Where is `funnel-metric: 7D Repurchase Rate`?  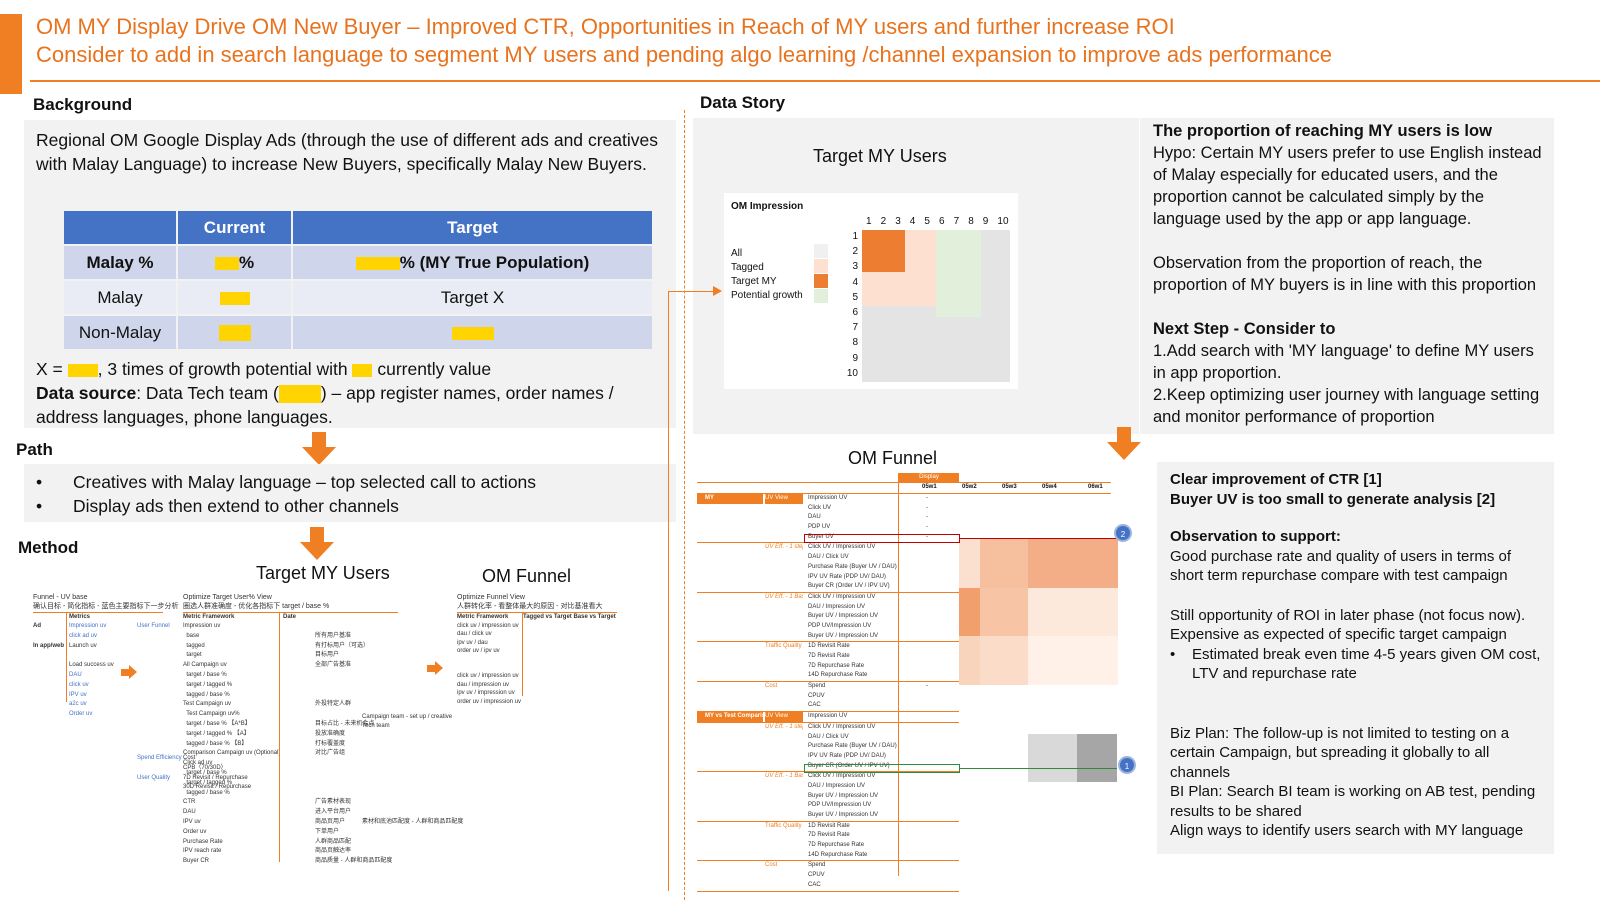
funnel-metric: 7D Repurchase Rate is located at coordinates (836, 665).